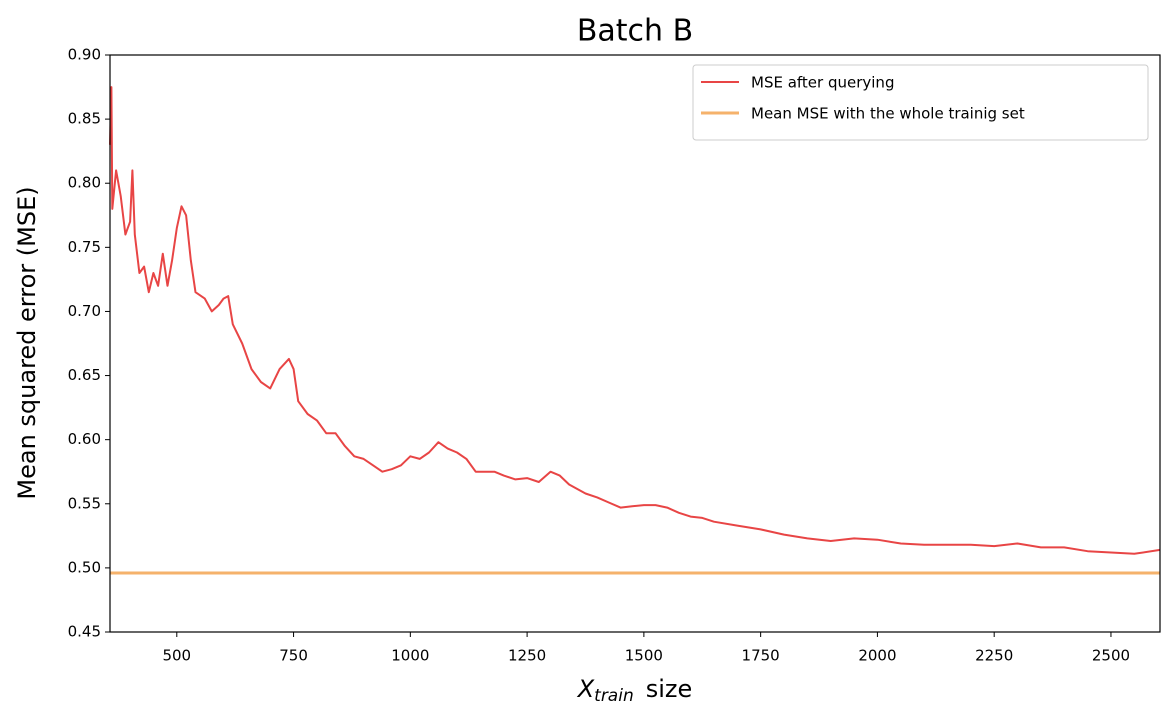 The height and width of the screenshot is (725, 1173). Describe the element at coordinates (1111, 656) in the screenshot. I see `x-tick-label: 2500` at that location.